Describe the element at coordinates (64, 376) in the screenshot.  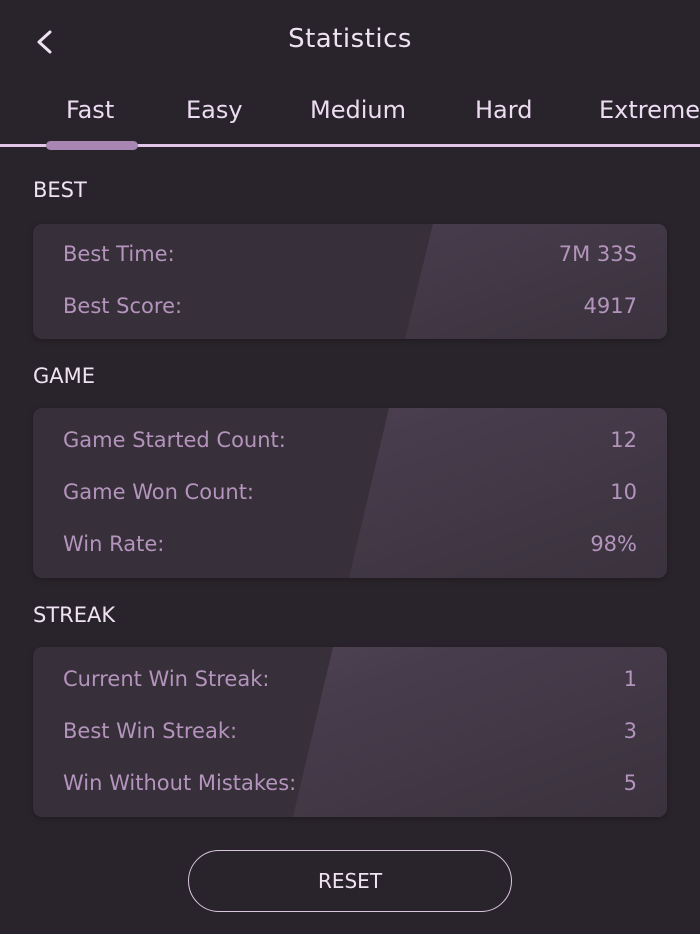
I see `section-title-game: GAME` at that location.